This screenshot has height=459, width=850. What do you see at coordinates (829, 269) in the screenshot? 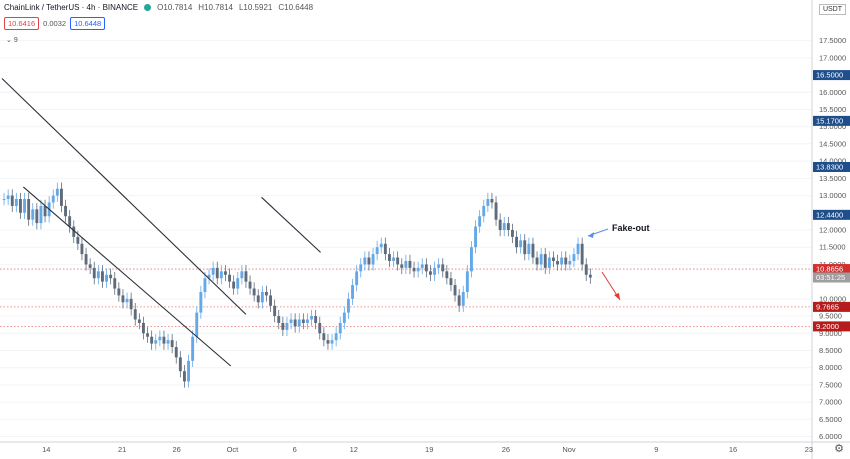
I see `price-tag-label: 10.8656` at bounding box center [829, 269].